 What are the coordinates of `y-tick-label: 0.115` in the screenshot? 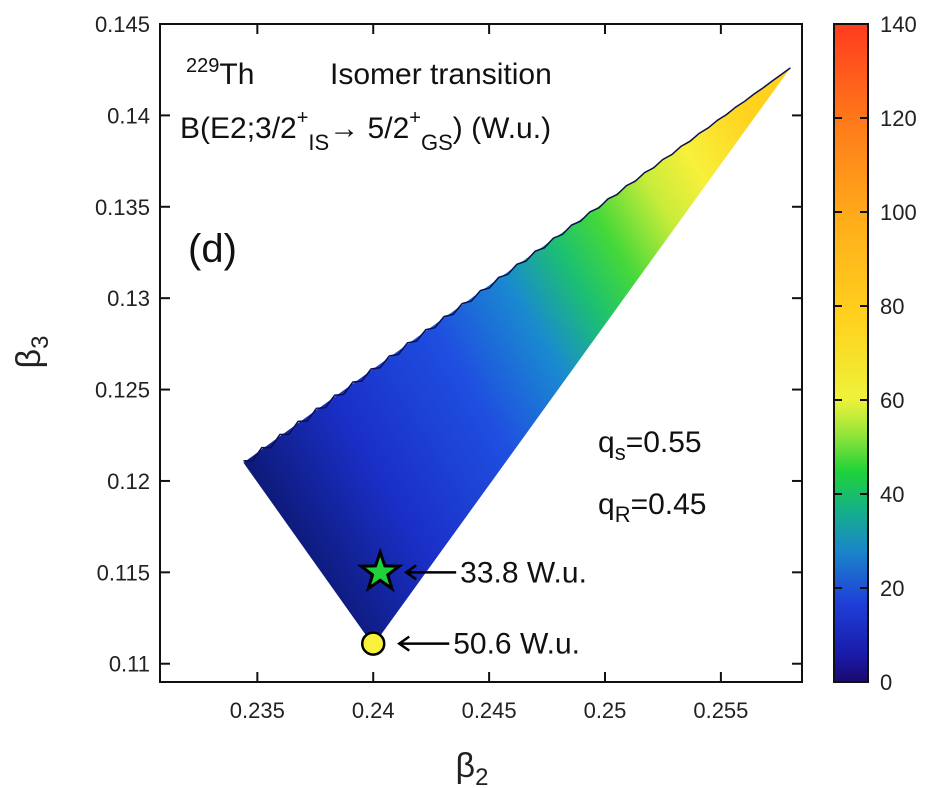 It's located at (123, 572).